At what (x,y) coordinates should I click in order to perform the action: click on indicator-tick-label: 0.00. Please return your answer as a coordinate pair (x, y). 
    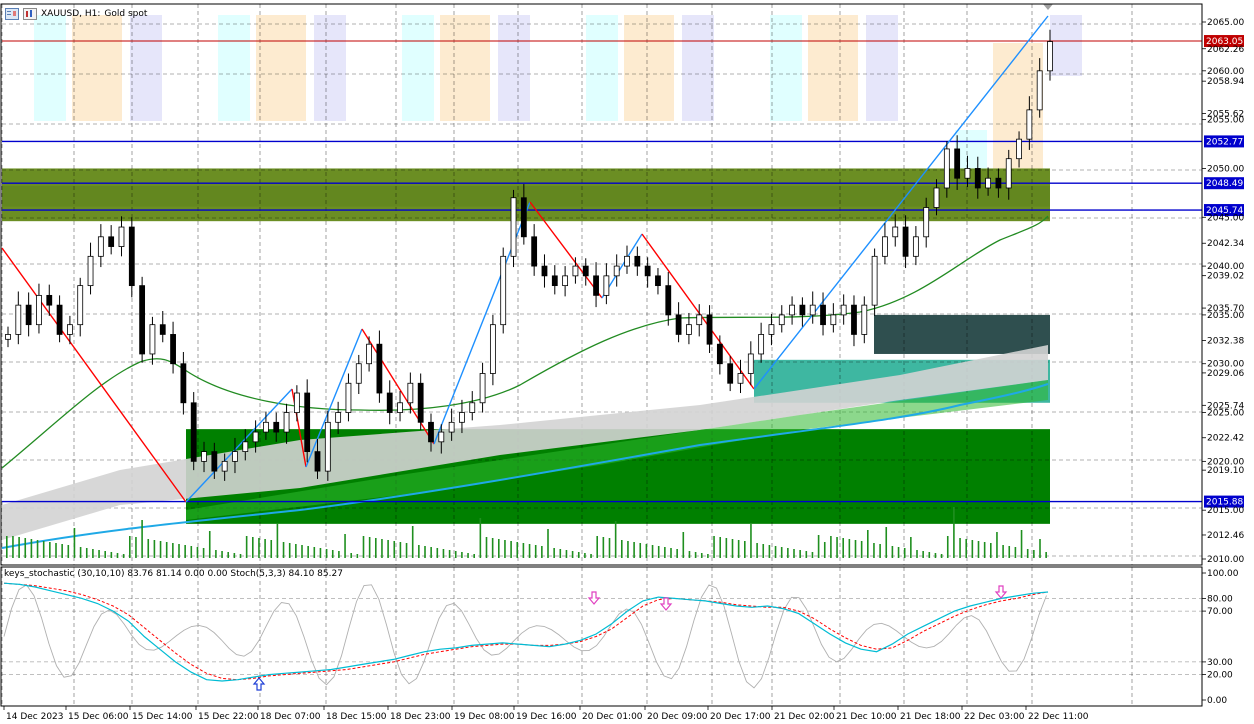
    Looking at the image, I should click on (1217, 701).